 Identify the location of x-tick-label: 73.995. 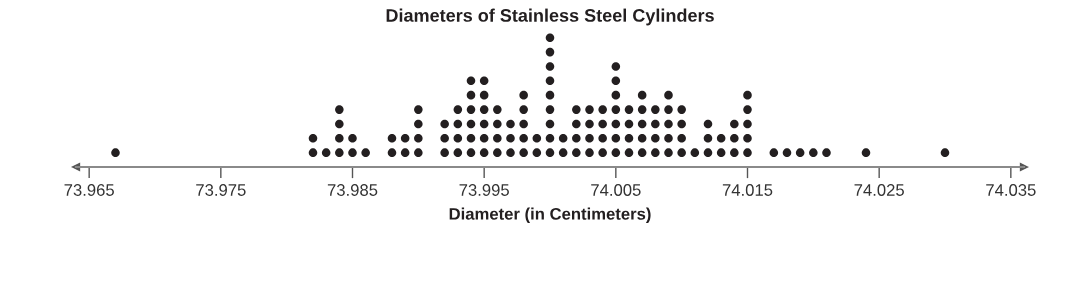
(484, 190).